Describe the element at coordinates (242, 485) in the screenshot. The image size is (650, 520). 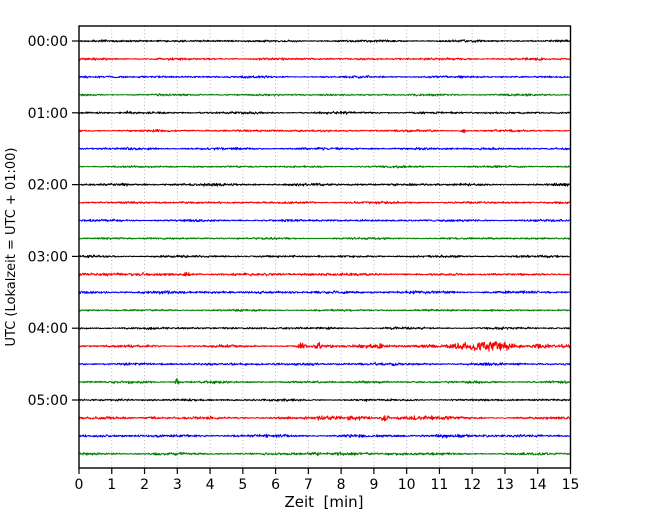
I see `x-tick-label-5: 5` at that location.